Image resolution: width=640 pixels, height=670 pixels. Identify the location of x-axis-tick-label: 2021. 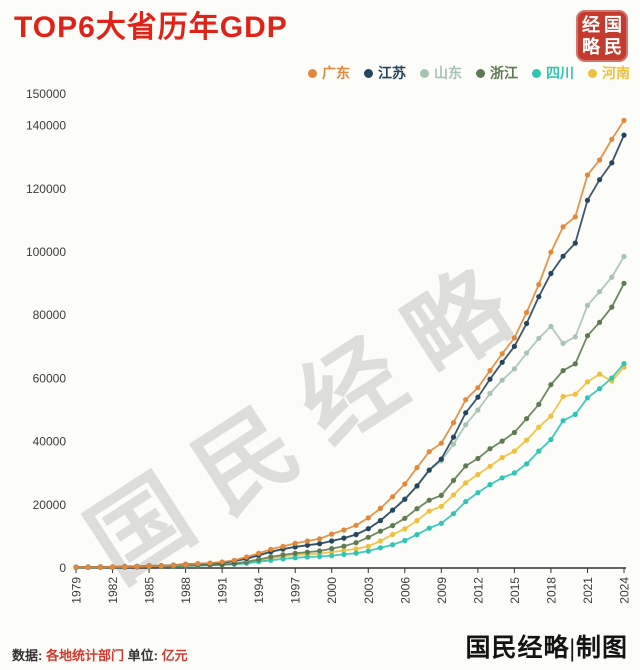
(588, 590).